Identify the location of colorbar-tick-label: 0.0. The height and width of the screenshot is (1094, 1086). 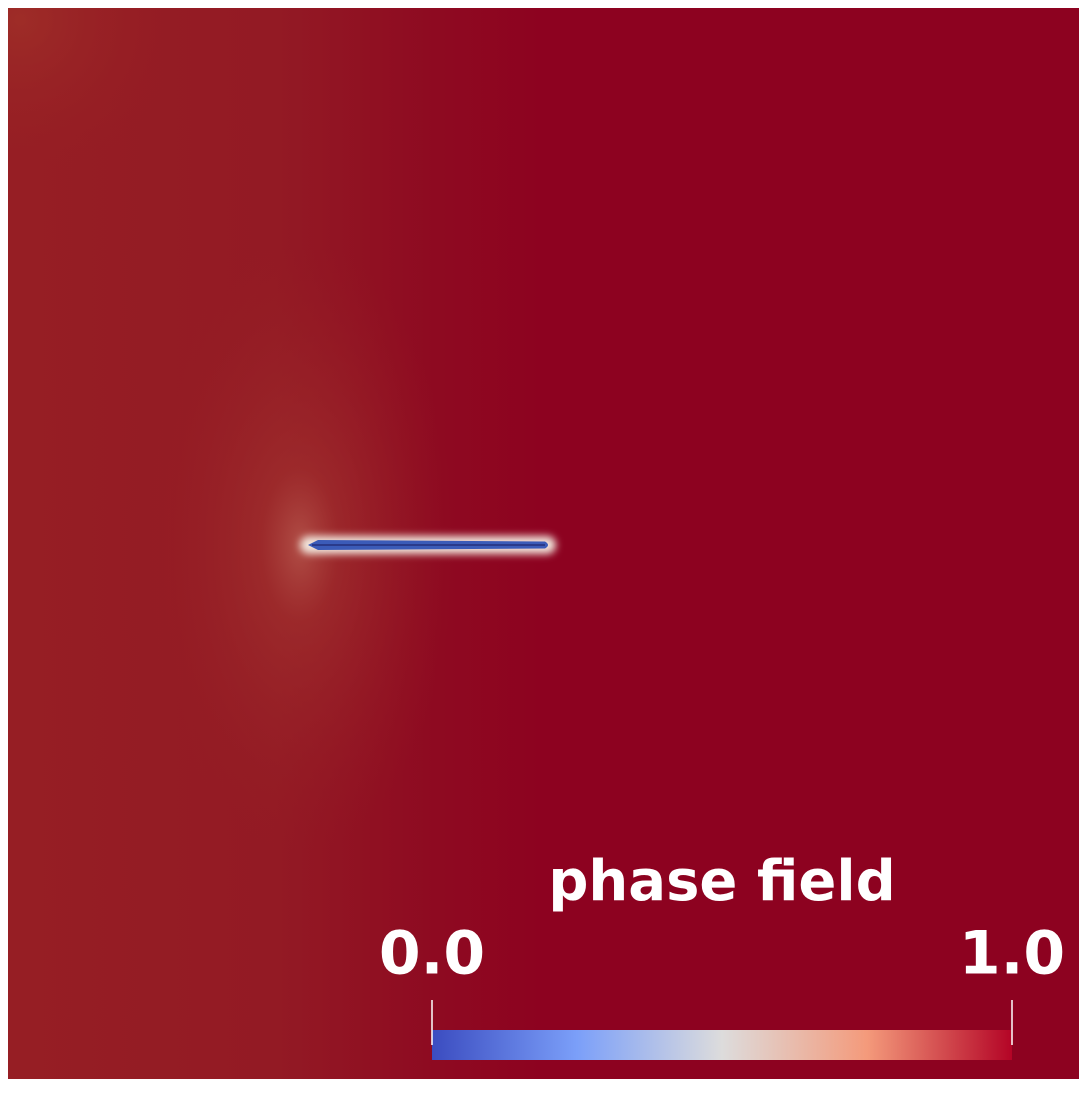
(432, 954).